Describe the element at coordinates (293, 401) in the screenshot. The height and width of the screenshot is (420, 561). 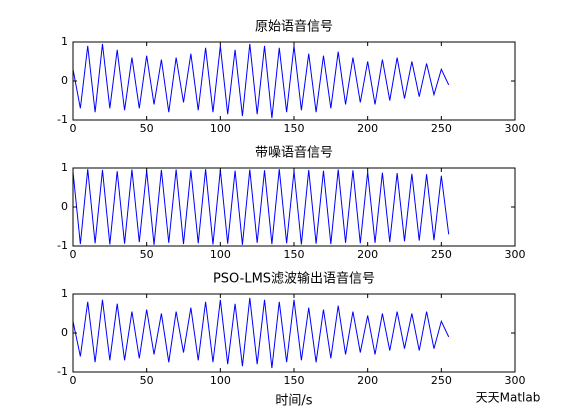
I see `x-axis-label: 时间/s` at that location.